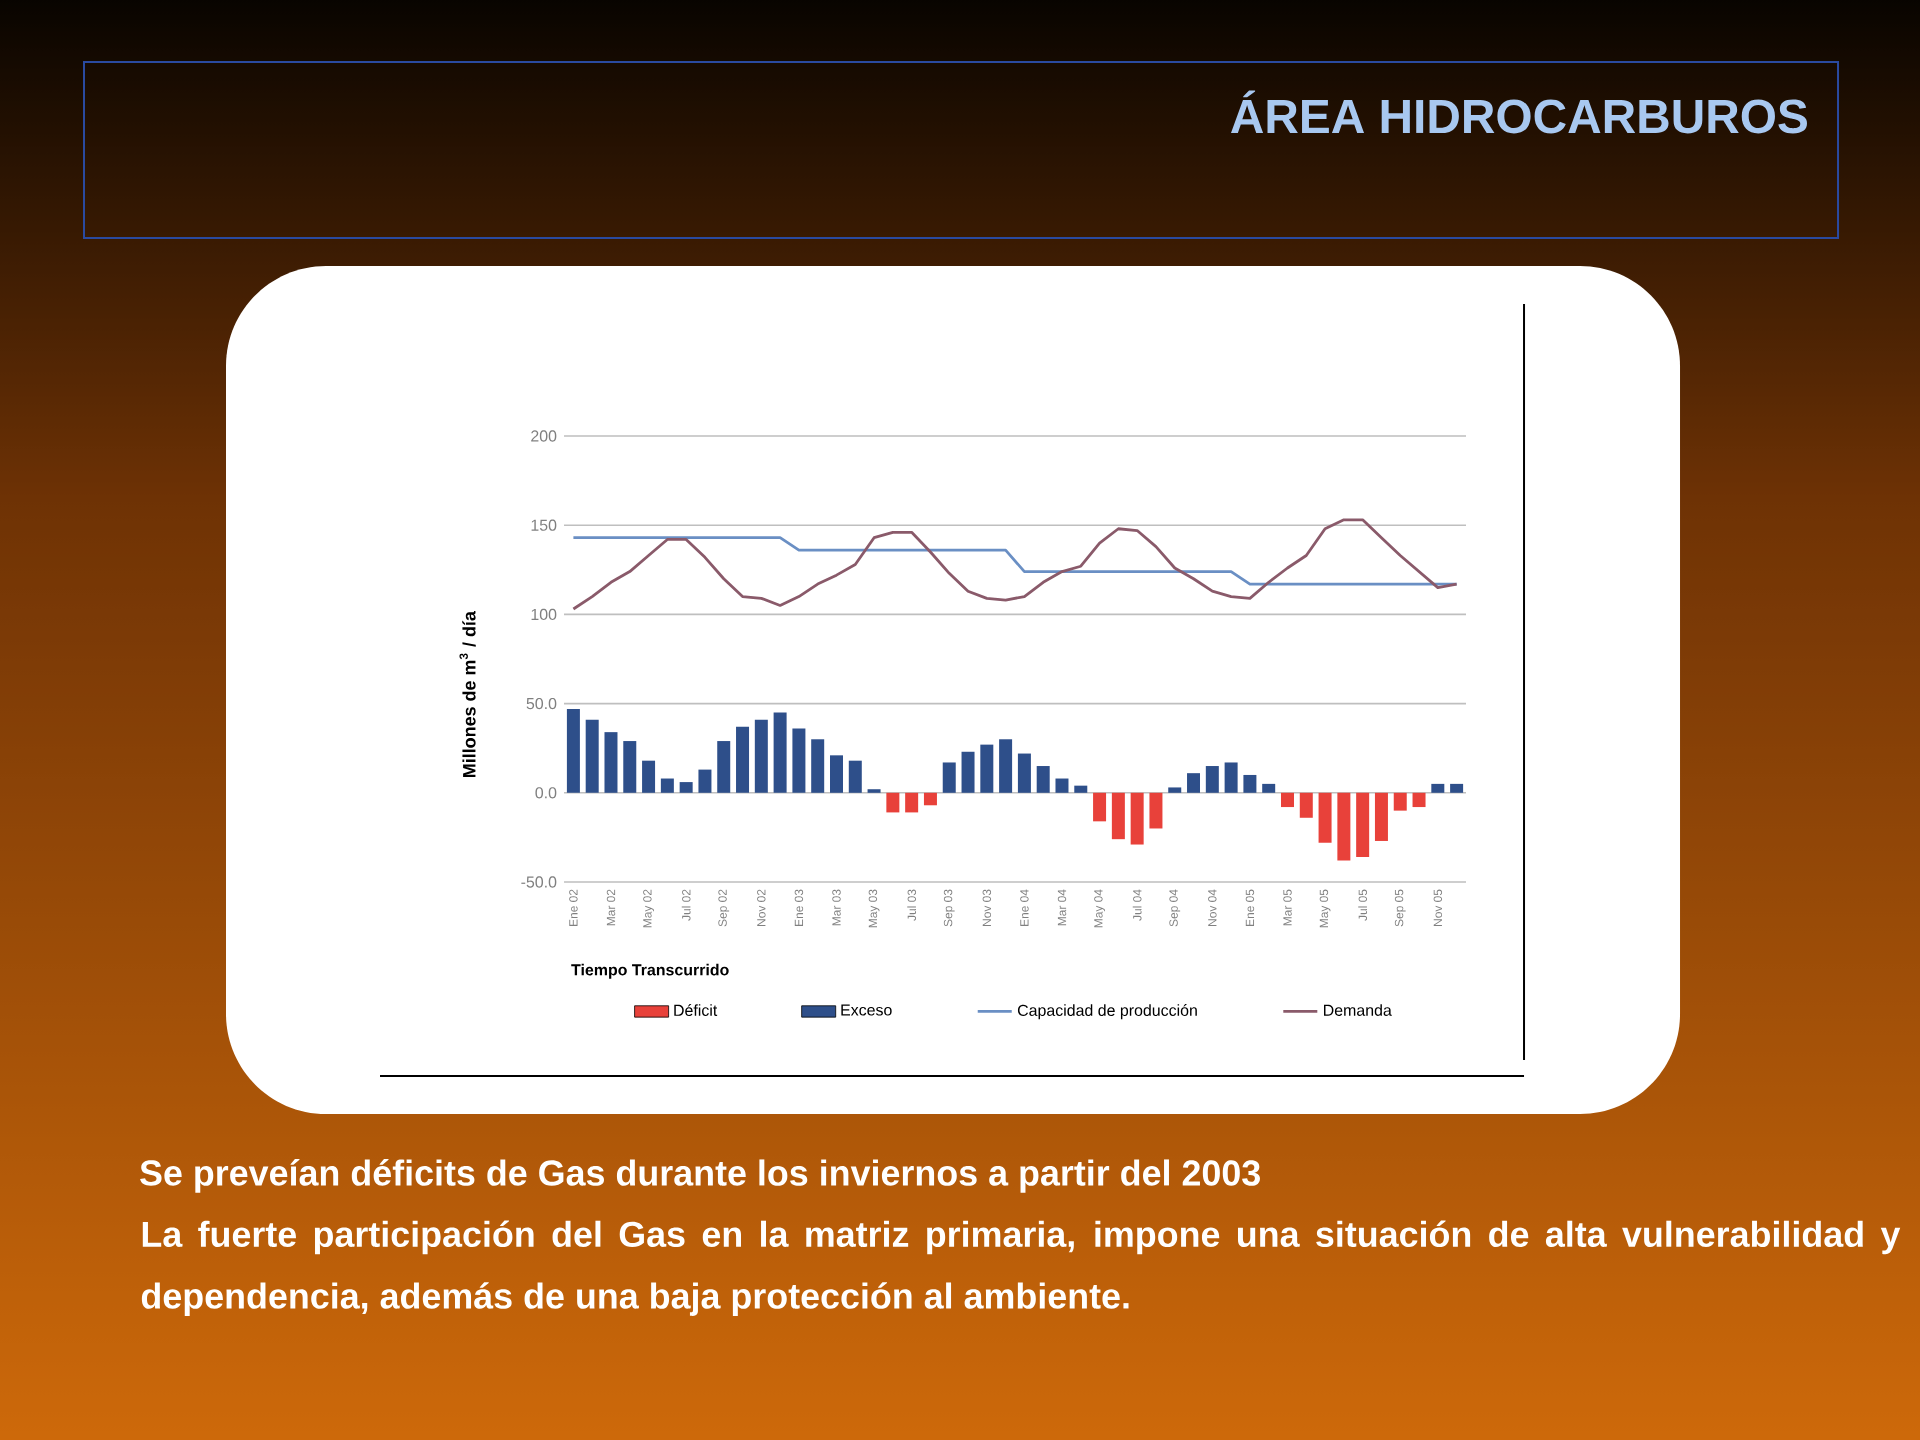 Image resolution: width=1920 pixels, height=1440 pixels. I want to click on chart-title: ÁREA HIDROCARBUROS, so click(1518, 112).